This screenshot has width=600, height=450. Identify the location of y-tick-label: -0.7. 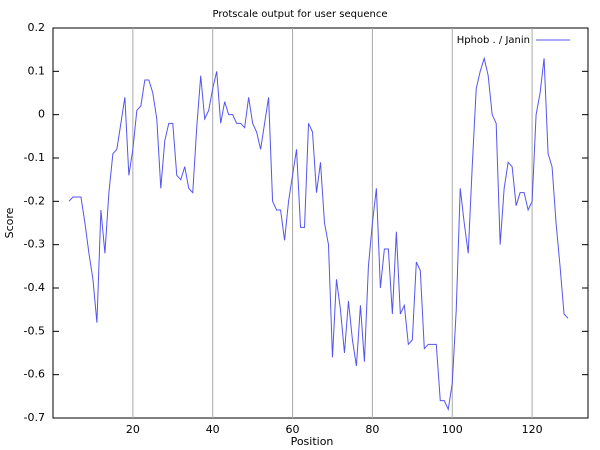
(34, 417).